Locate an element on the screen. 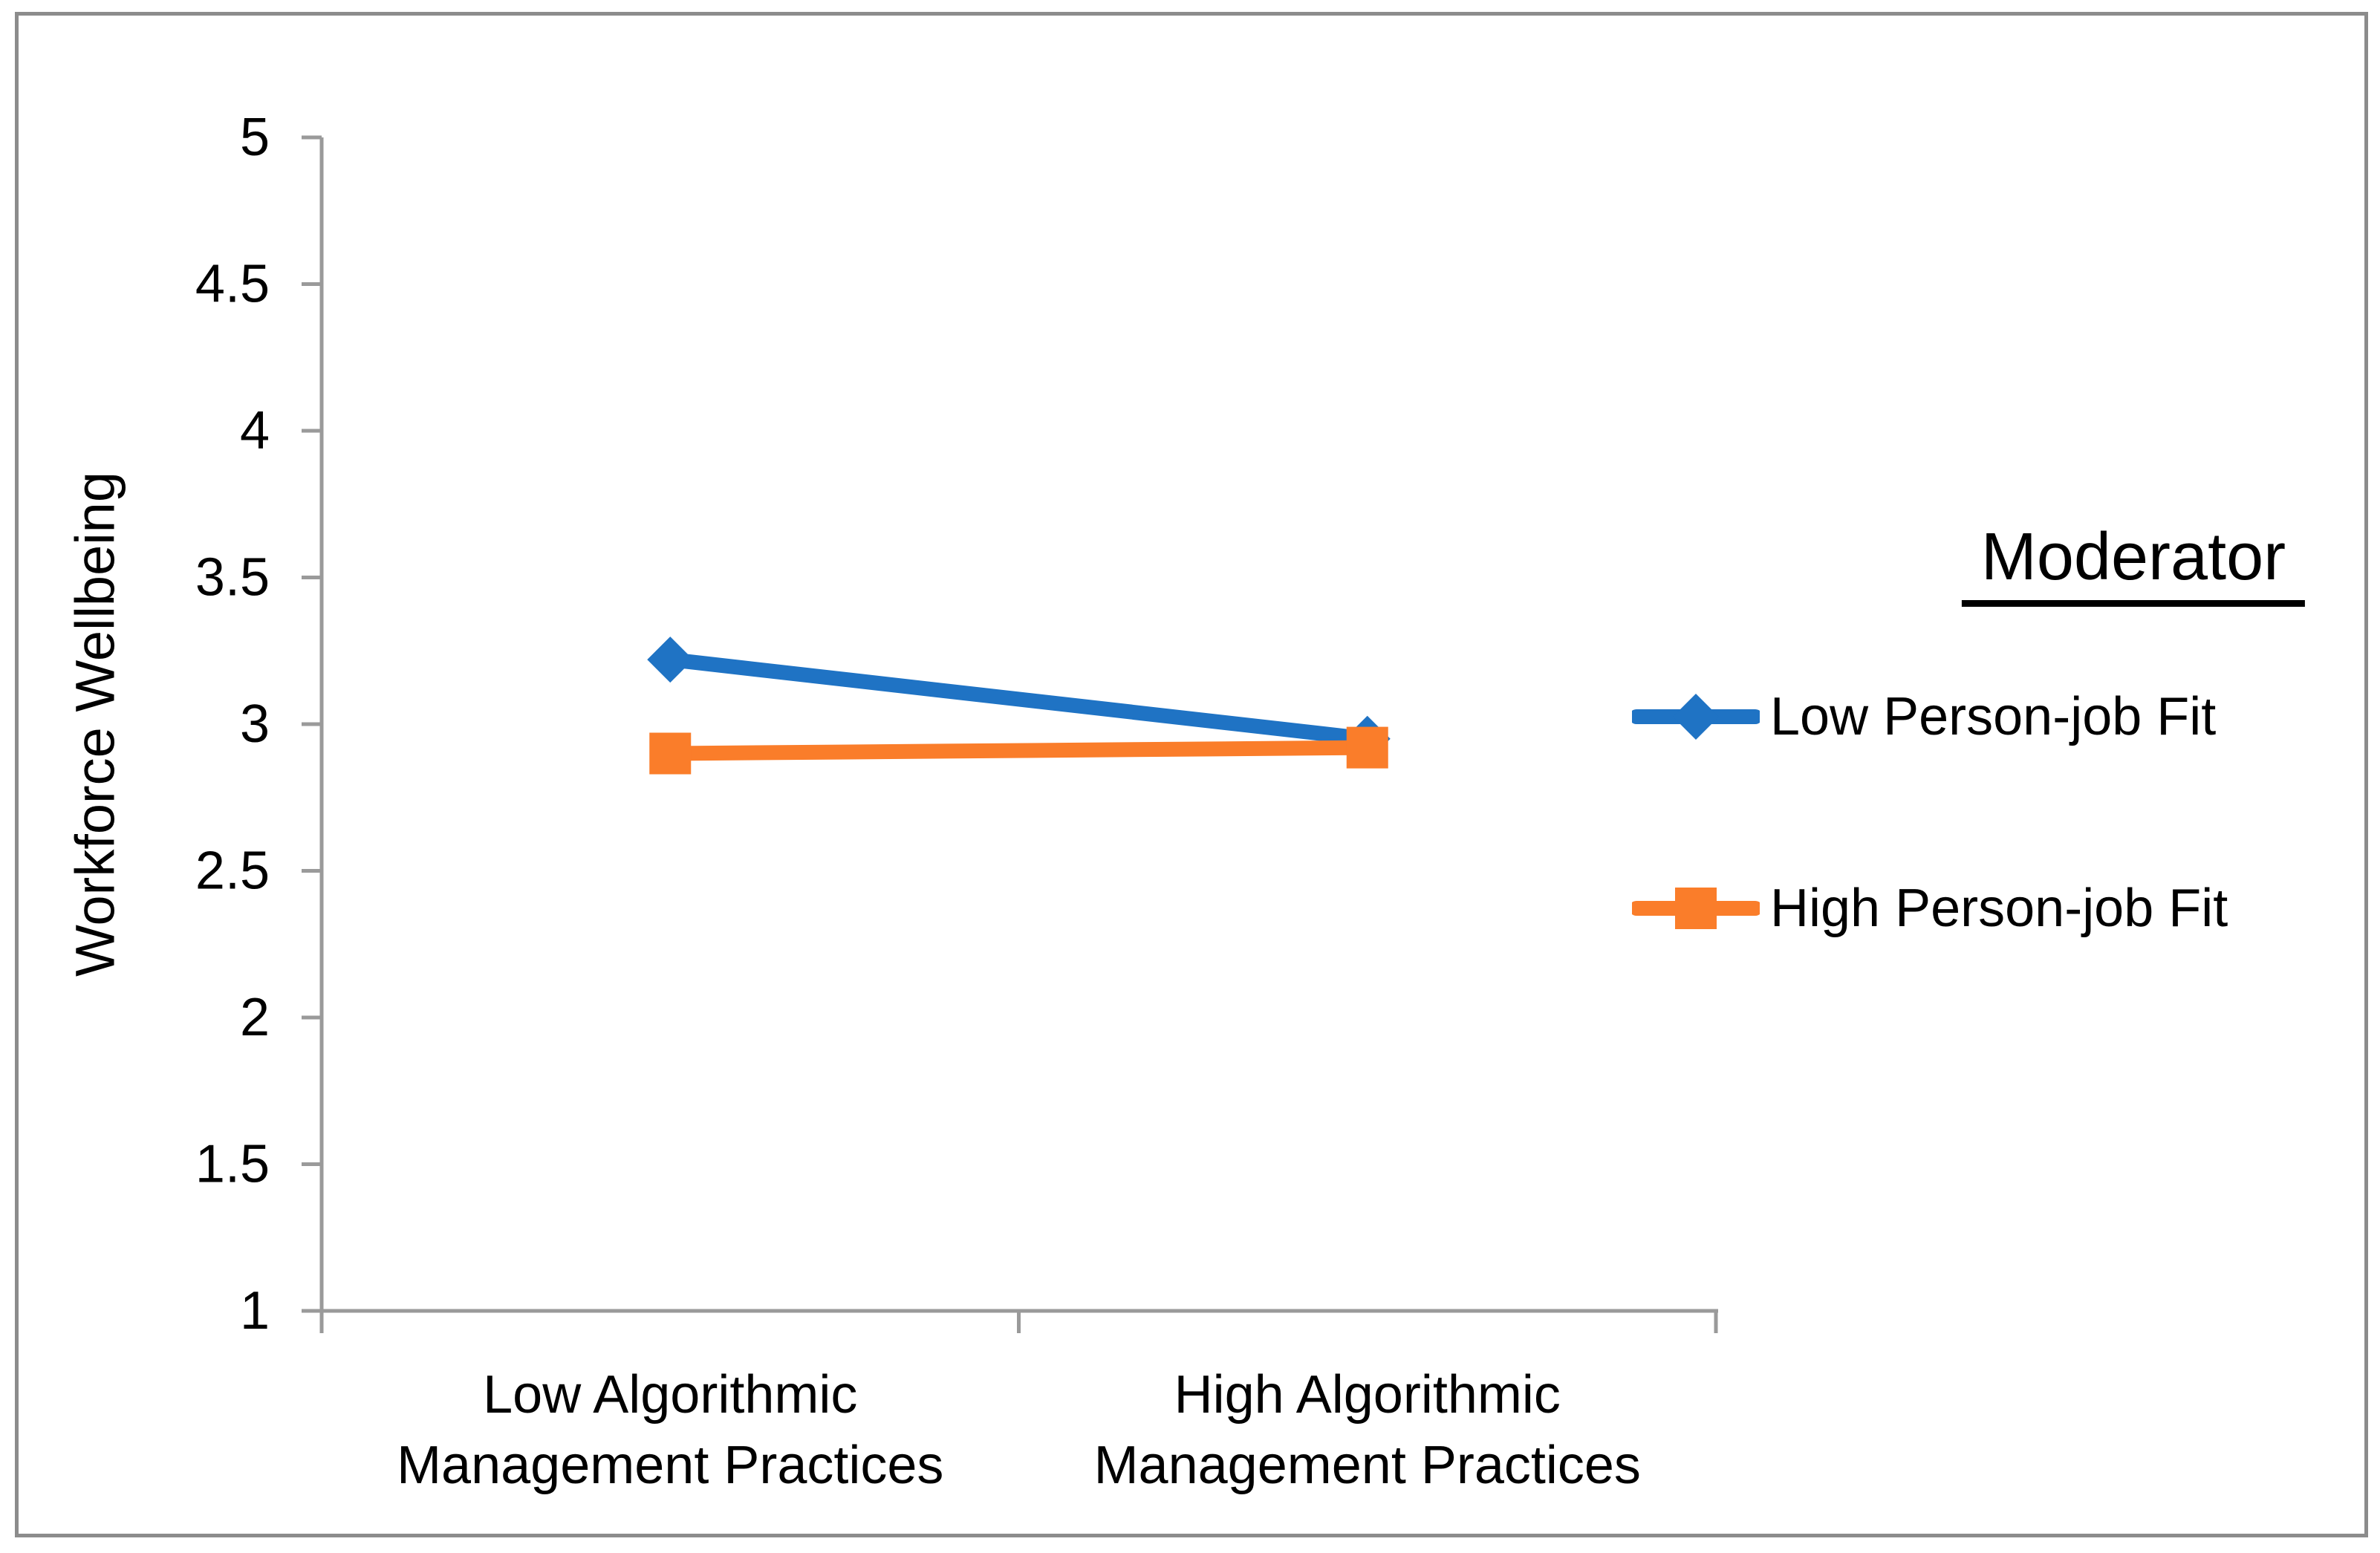  y-tick-label: 5 is located at coordinates (255, 137).